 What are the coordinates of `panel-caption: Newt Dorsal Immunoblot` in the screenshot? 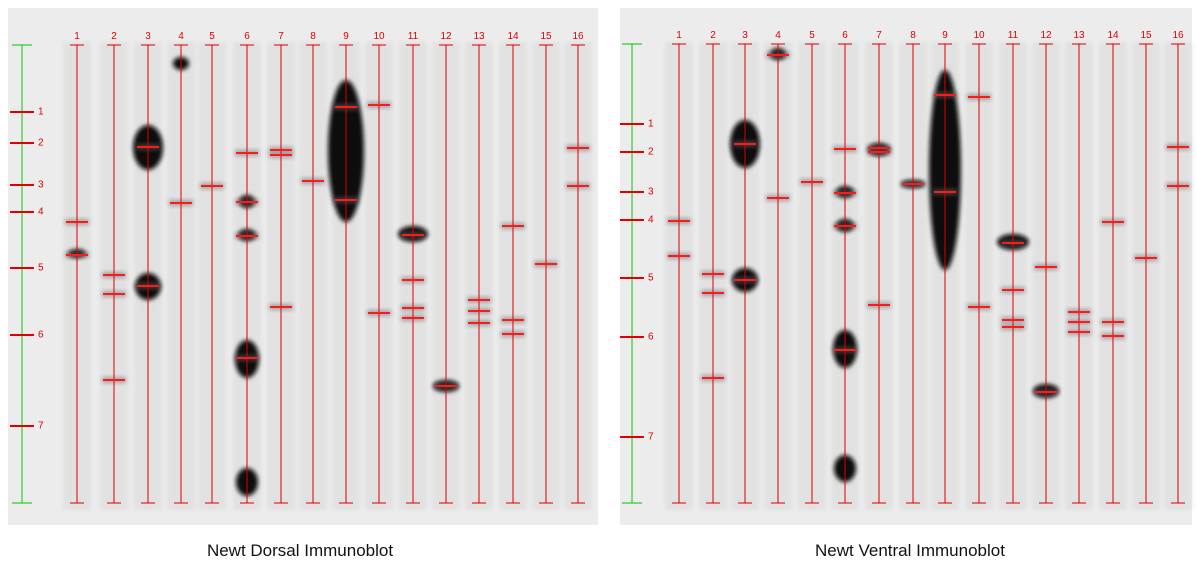 It's located at (300, 550).